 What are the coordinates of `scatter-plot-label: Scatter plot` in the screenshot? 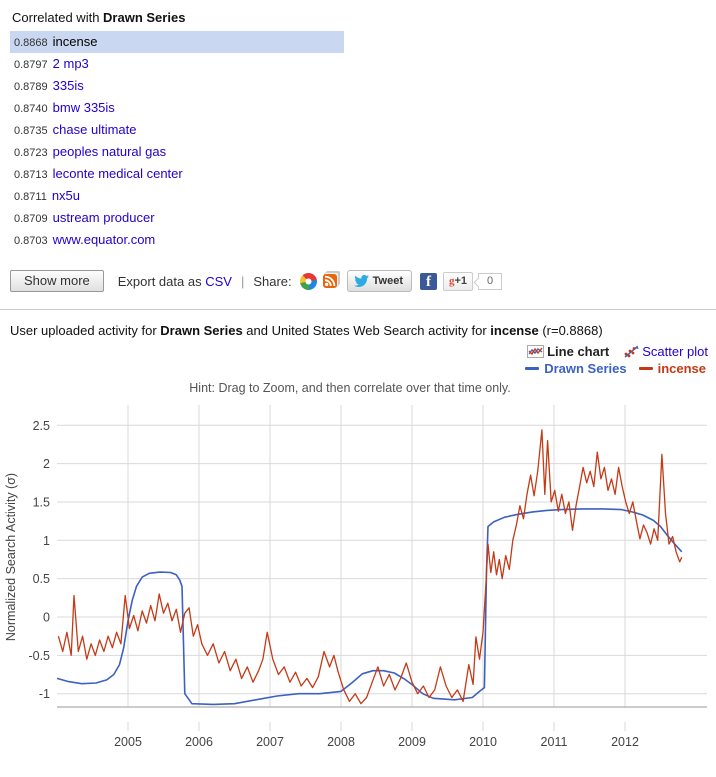 It's located at (675, 351).